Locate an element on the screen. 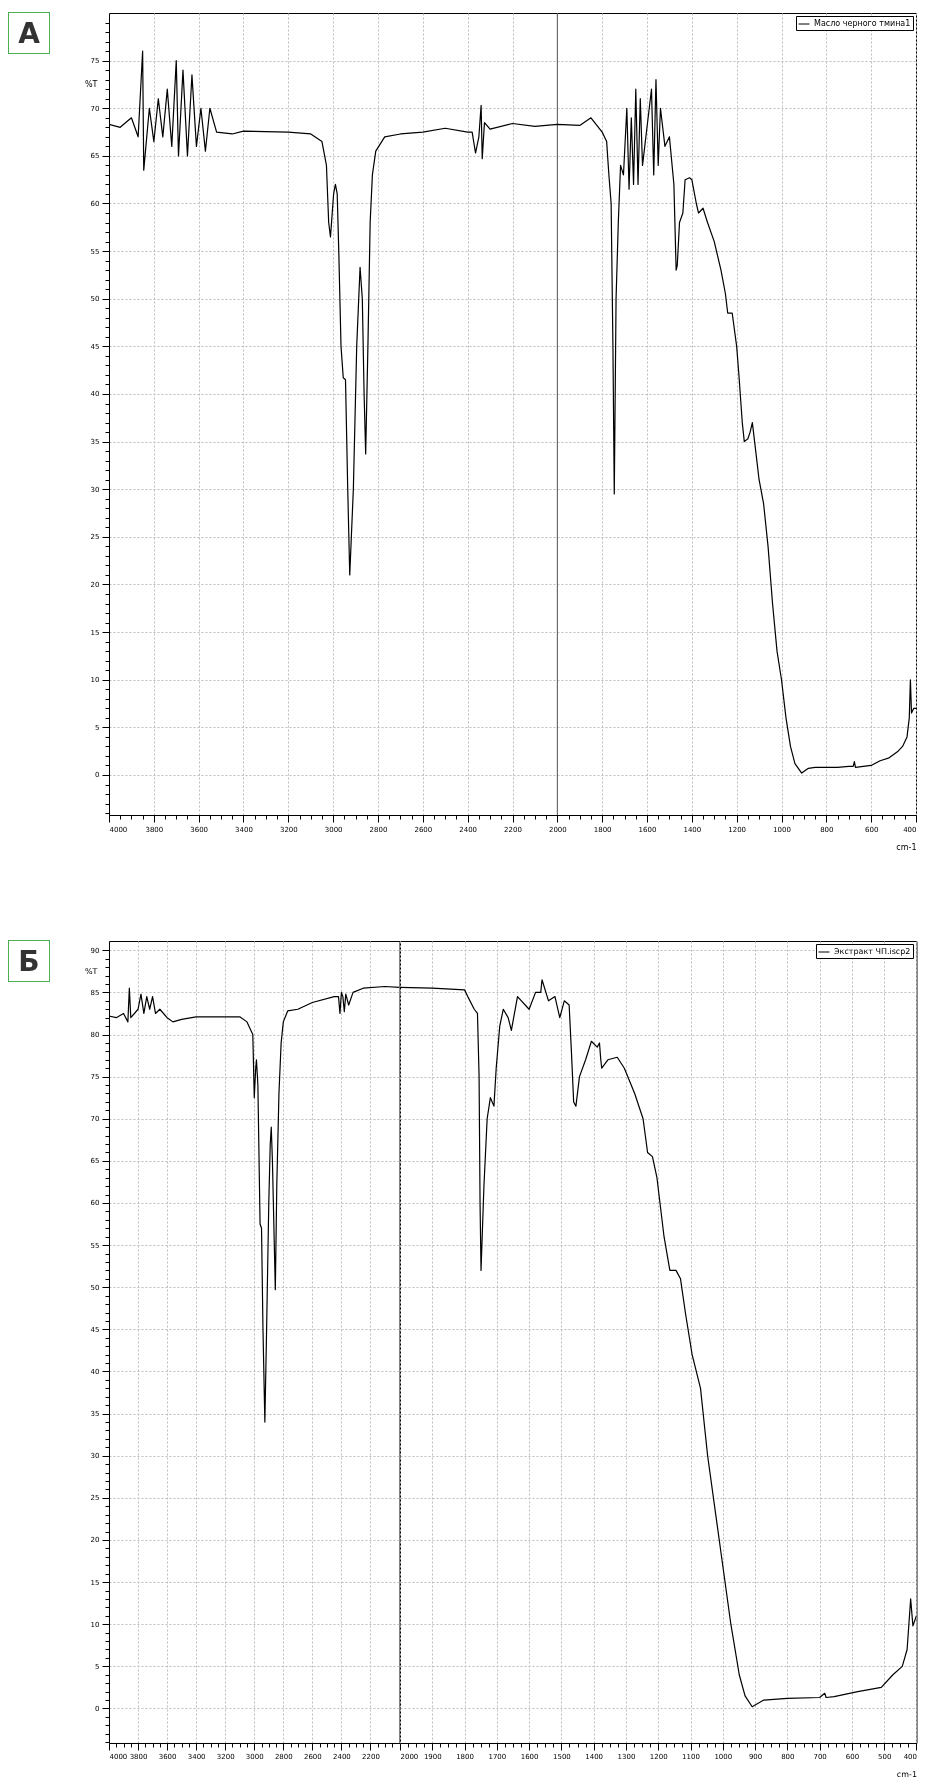 This screenshot has height=1781, width=926. legend-label: Экстракт ЧП.iscp2 is located at coordinates (871, 952).